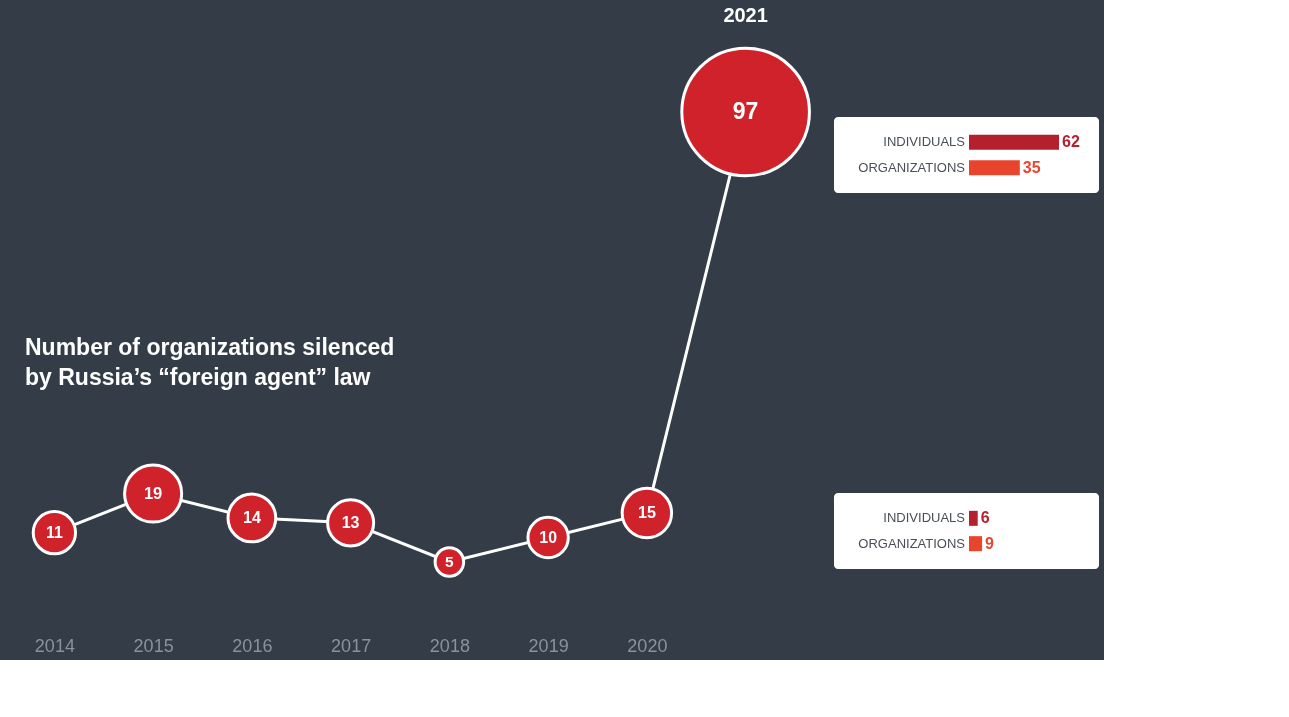 The image size is (1289, 717). Describe the element at coordinates (745, 15) in the screenshot. I see `text: 2021` at that location.